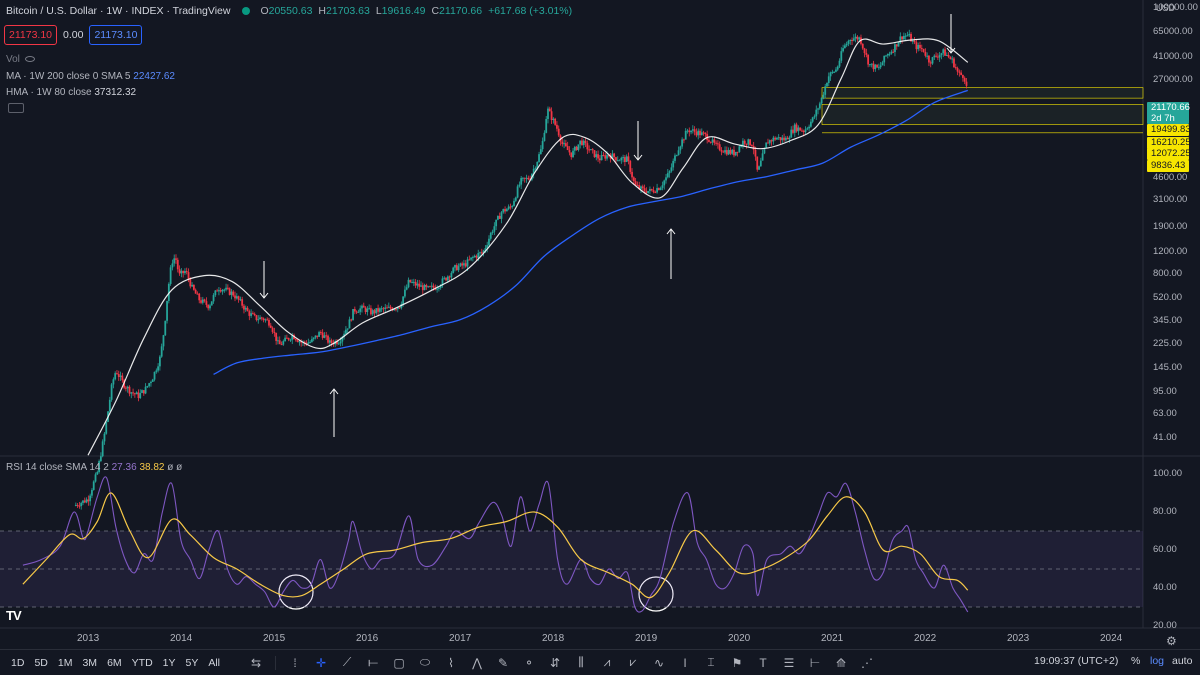 The width and height of the screenshot is (1200, 675). Describe the element at coordinates (94, 467) in the screenshot. I see `rsi-indicator-legend: RSI 14 close SMA 14 2 27.36 38.82 ø ø` at that location.